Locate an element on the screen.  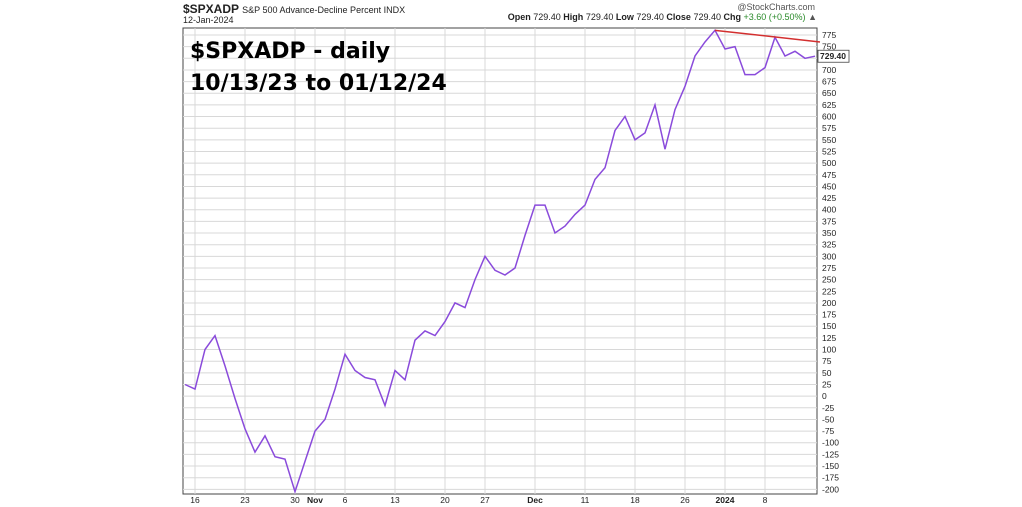
close-label: Close is located at coordinates (678, 17).